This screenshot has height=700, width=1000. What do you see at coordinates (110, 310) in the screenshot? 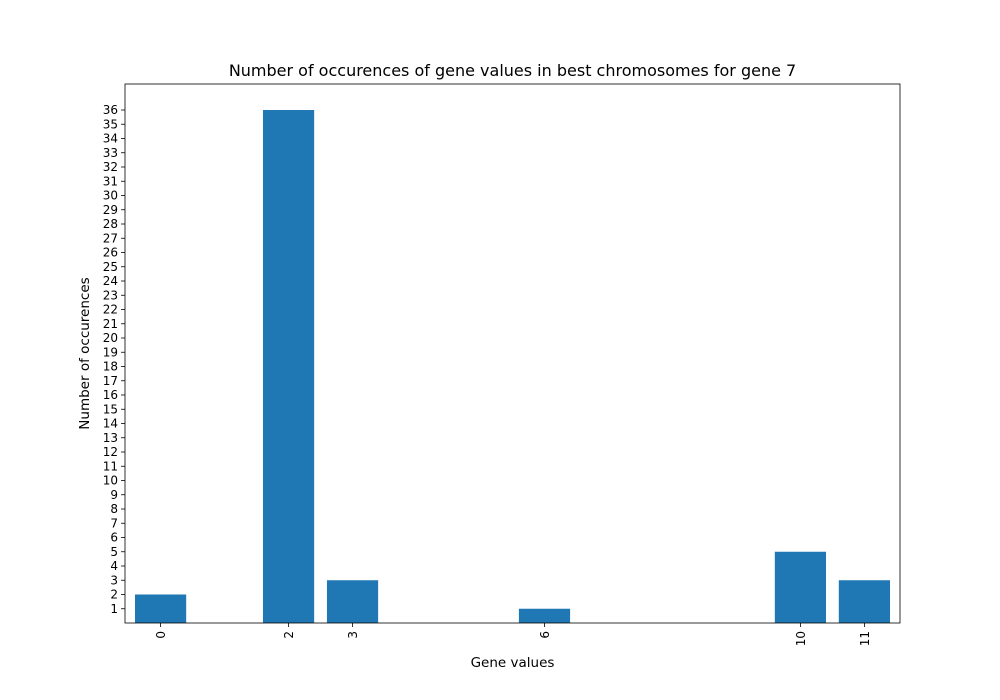
I see `y-tick-label: 22` at bounding box center [110, 310].